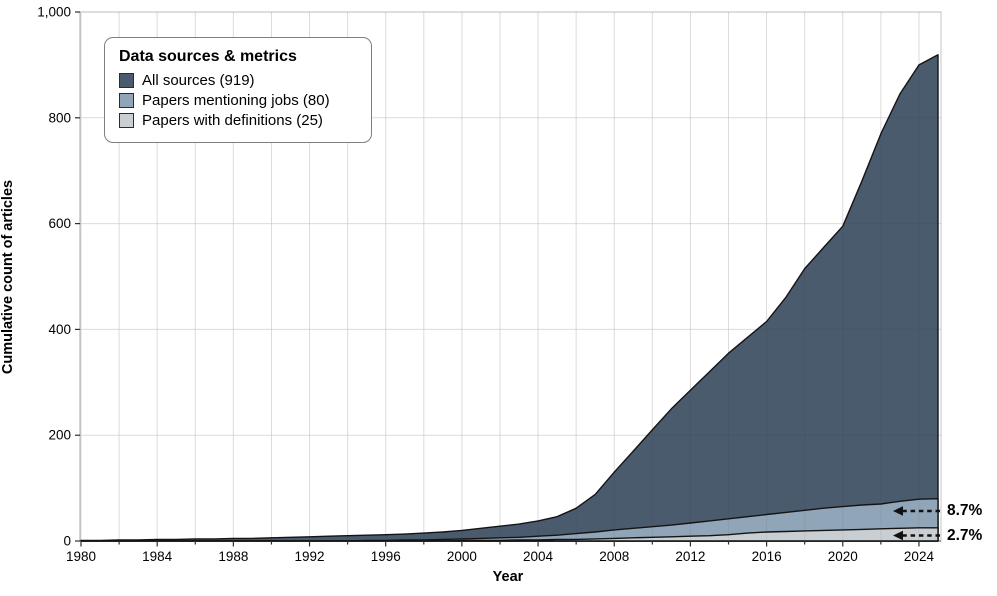  I want to click on x-tick-label: 2012, so click(690, 556).